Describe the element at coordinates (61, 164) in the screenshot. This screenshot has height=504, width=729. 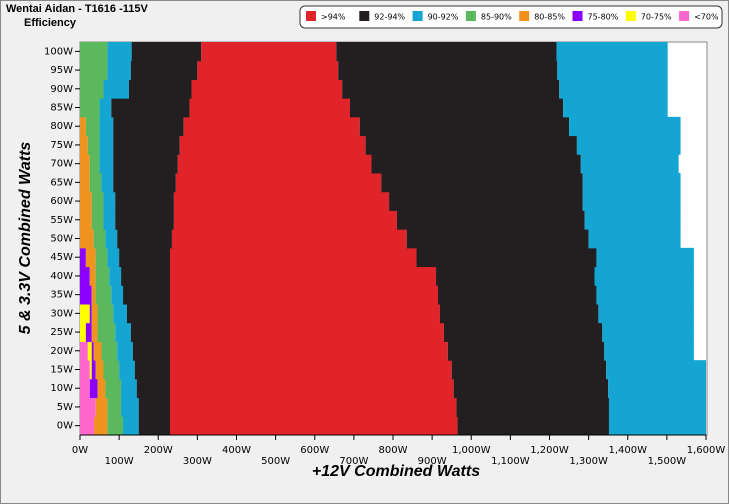
I see `y-tick-label: 70W` at that location.